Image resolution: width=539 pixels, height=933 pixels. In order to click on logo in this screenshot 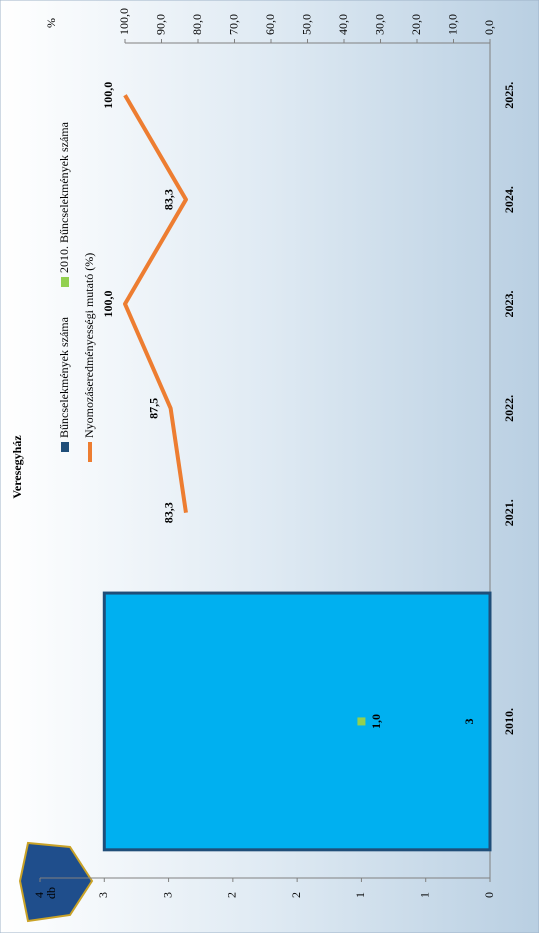, I will do `click(56, 882)`.